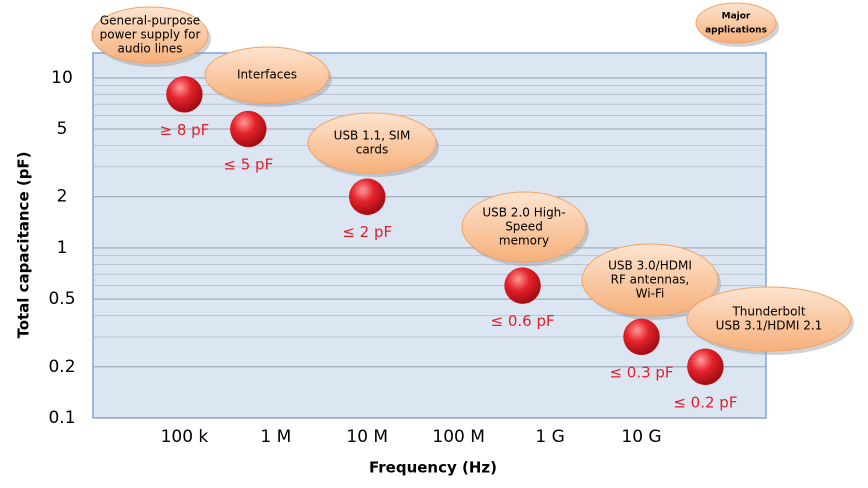  What do you see at coordinates (372, 136) in the screenshot?
I see `annotation: USB 1.1, SIM` at bounding box center [372, 136].